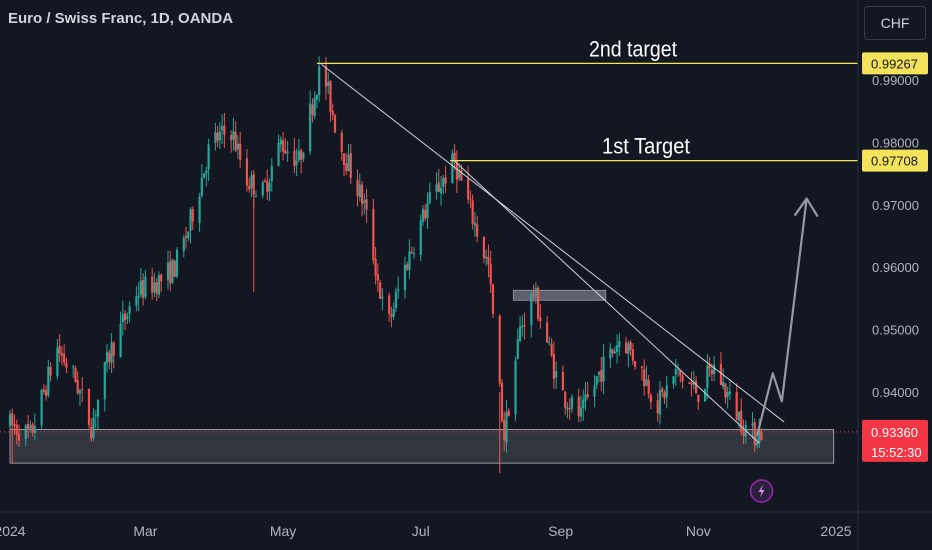 The width and height of the screenshot is (932, 550). I want to click on target-price-label: 0.99267, so click(894, 63).